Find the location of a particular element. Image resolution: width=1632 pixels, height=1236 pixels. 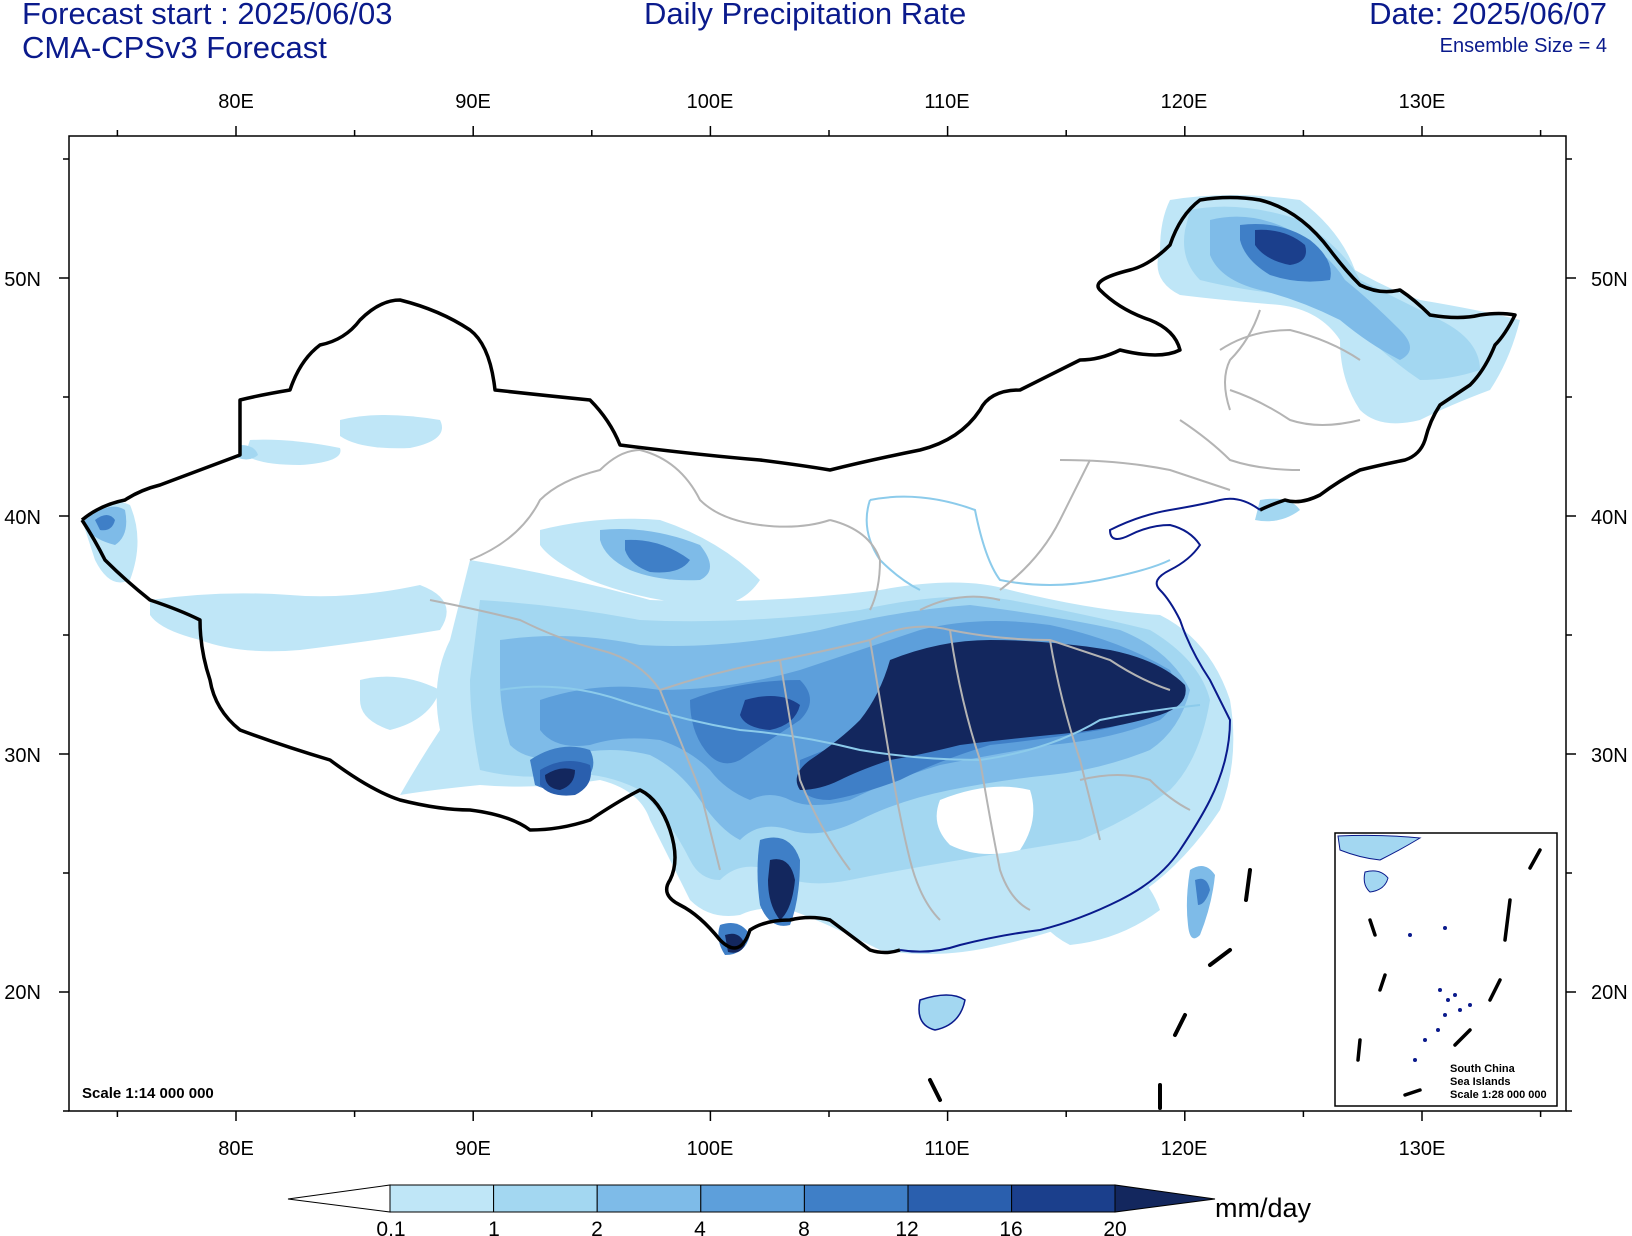

colorbar: 0.1 1 2 4 8 12 16 20 mm/day is located at coordinates (799, 1210).